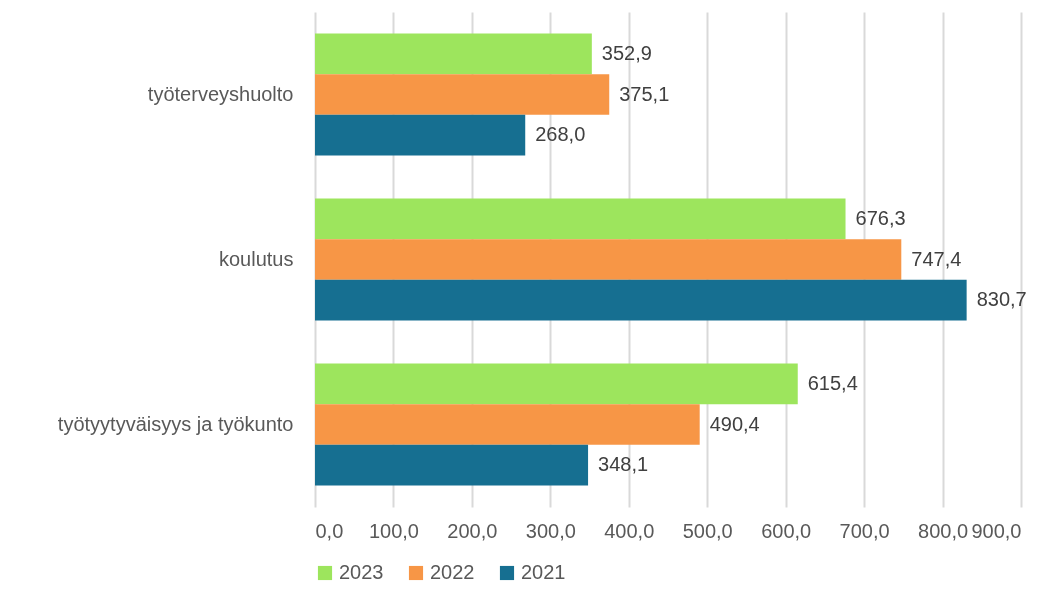 Image resolution: width=1059 pixels, height=605 pixels. What do you see at coordinates (629, 530) in the screenshot?
I see `x-tick-label: 400,0` at bounding box center [629, 530].